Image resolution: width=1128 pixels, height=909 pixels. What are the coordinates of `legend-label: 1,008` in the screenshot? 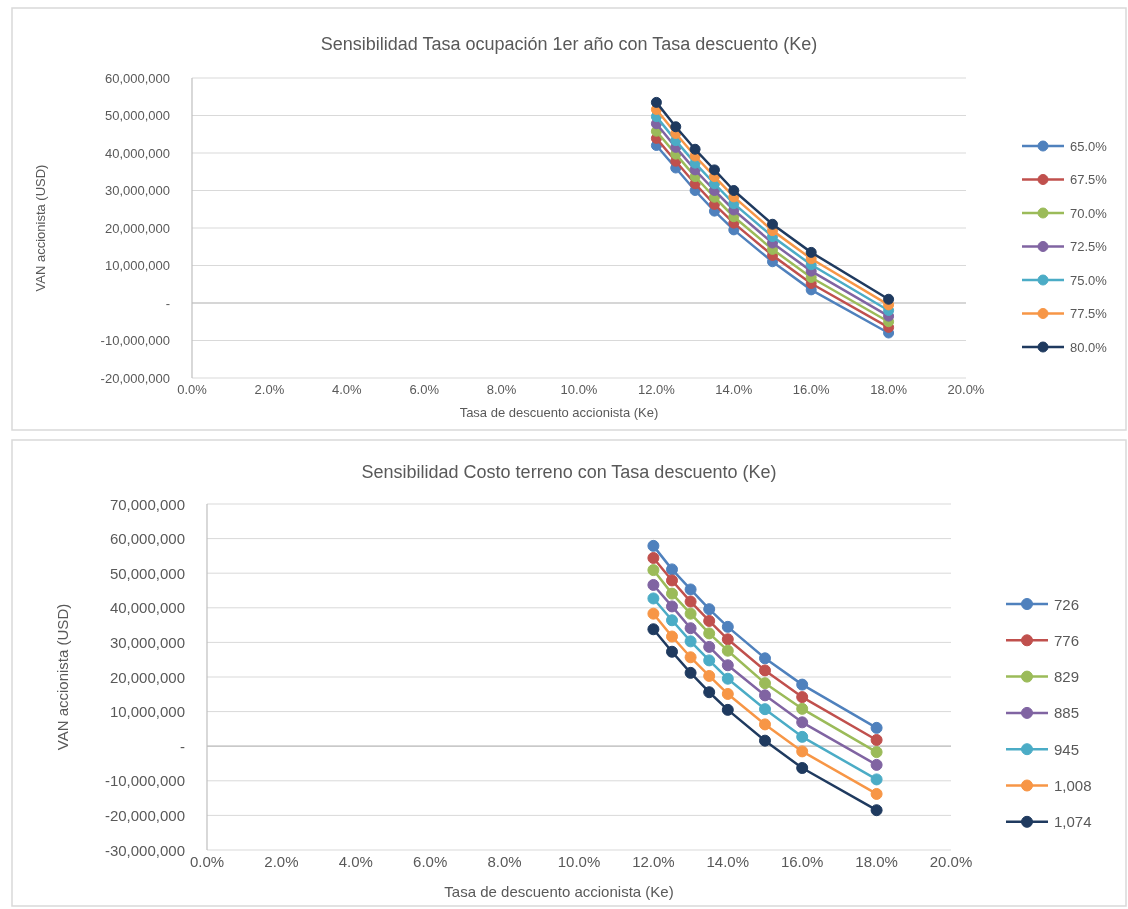 It's located at (1073, 785).